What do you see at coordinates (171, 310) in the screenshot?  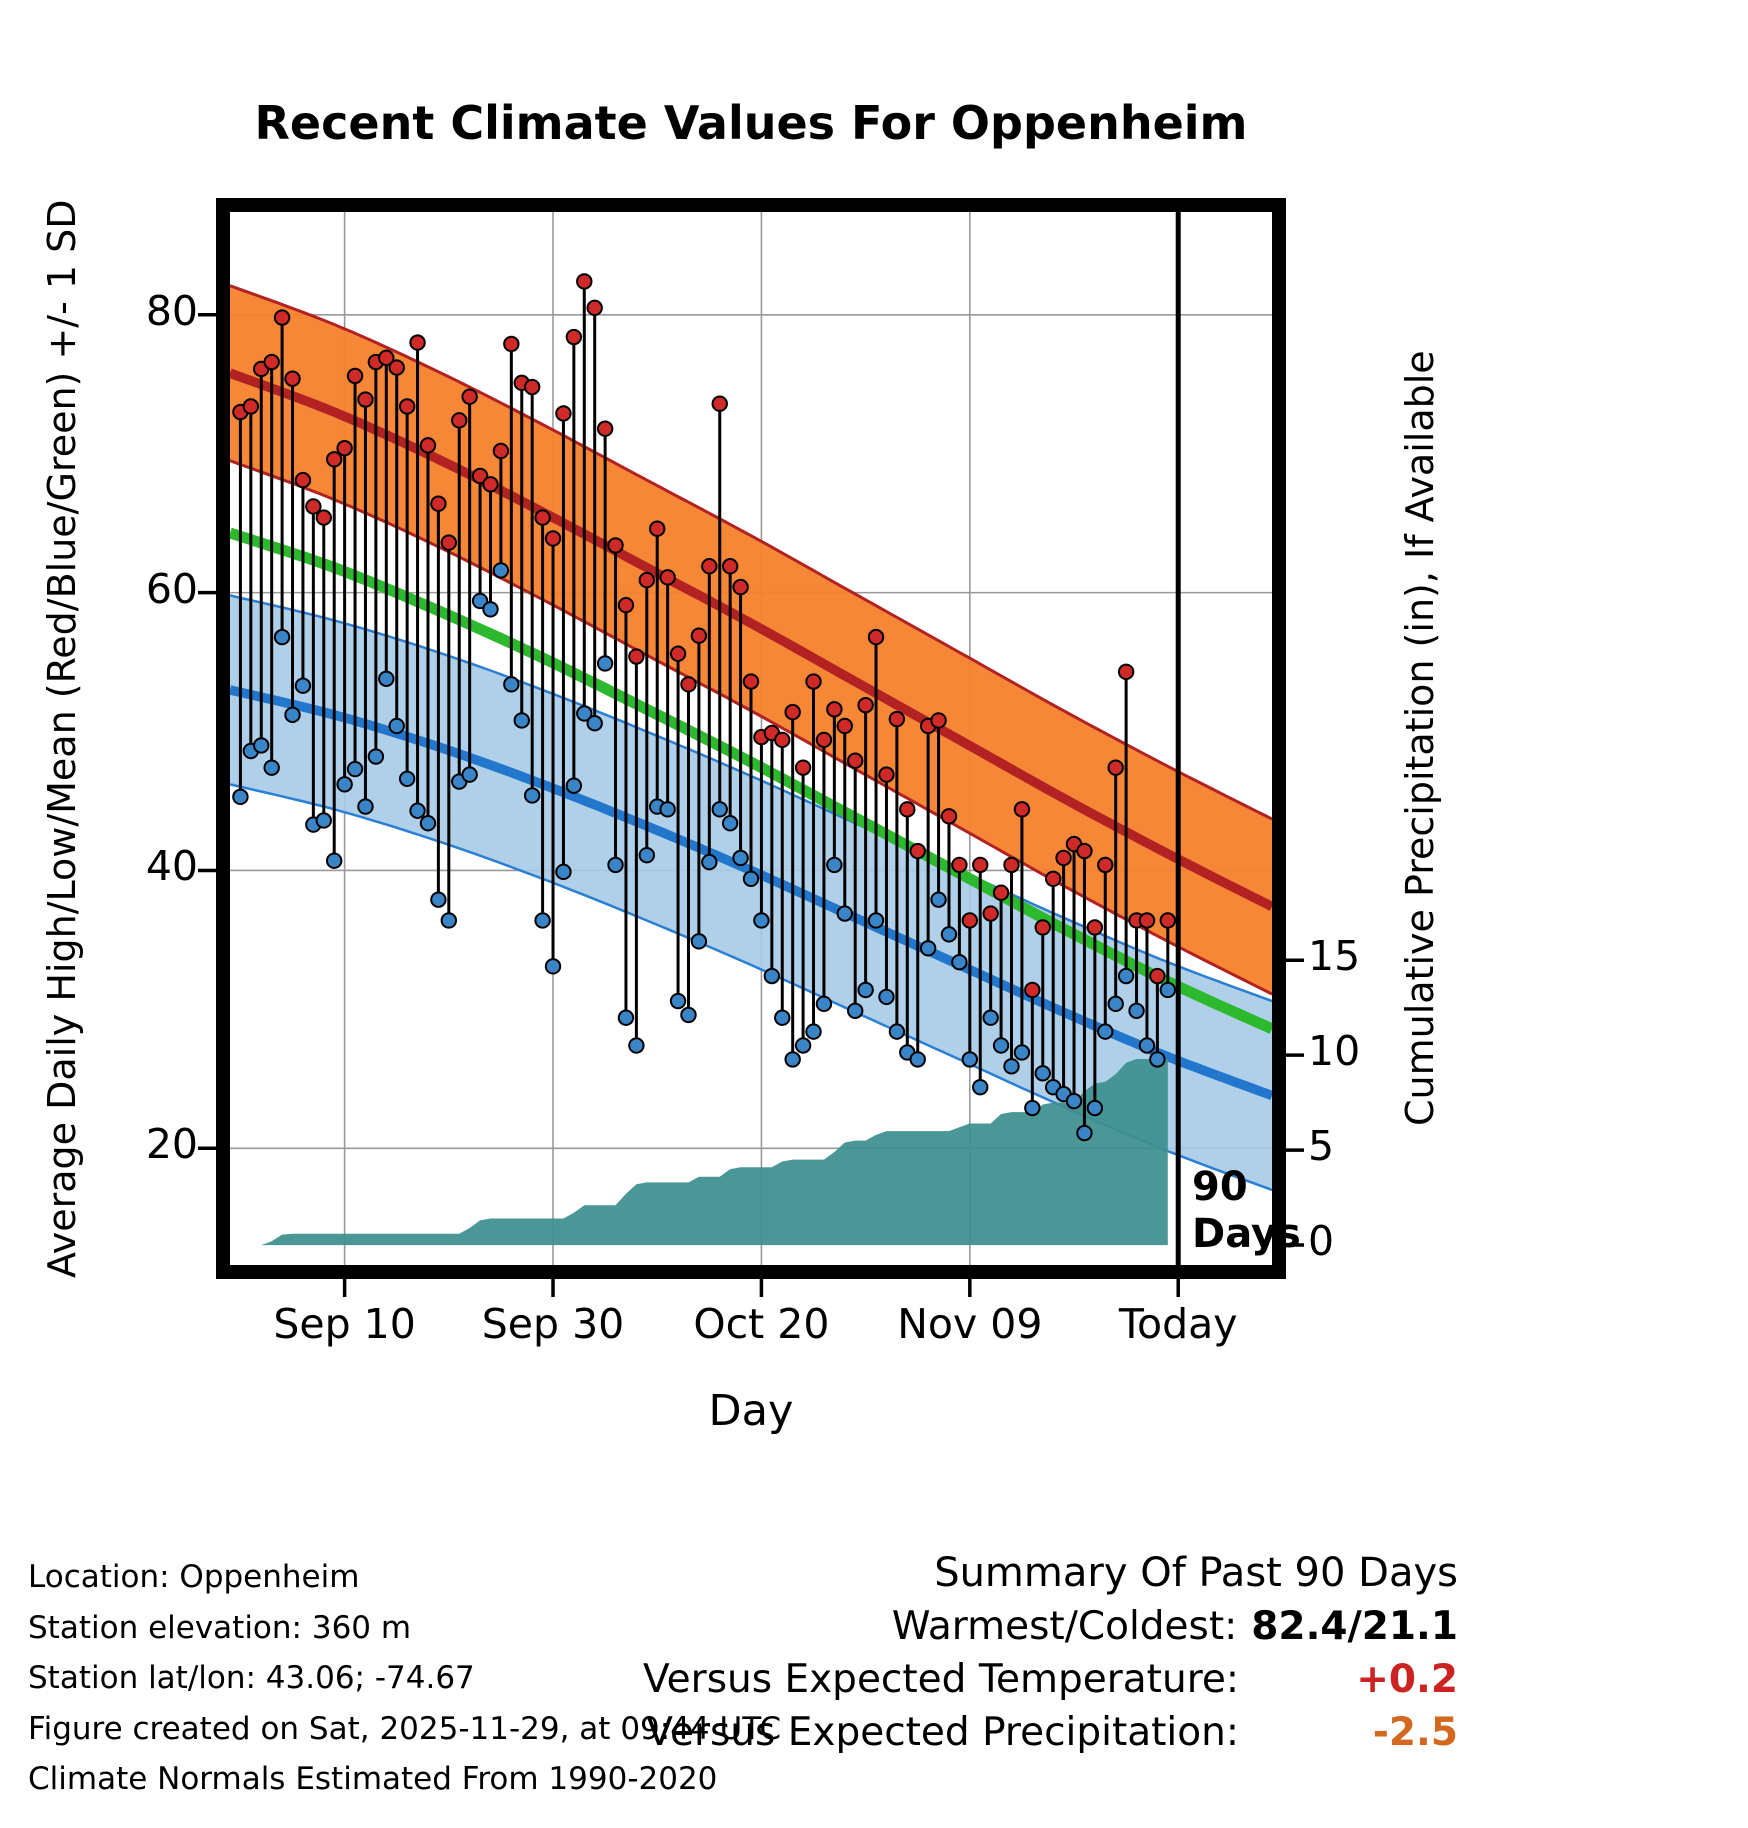 I see `y-left-tick-label: 80` at bounding box center [171, 310].